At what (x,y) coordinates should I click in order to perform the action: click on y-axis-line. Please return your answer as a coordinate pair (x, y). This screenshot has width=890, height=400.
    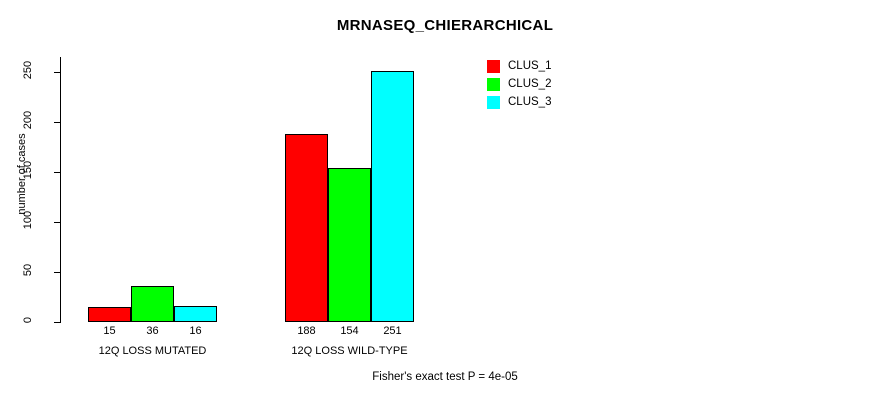
    Looking at the image, I should click on (60, 190).